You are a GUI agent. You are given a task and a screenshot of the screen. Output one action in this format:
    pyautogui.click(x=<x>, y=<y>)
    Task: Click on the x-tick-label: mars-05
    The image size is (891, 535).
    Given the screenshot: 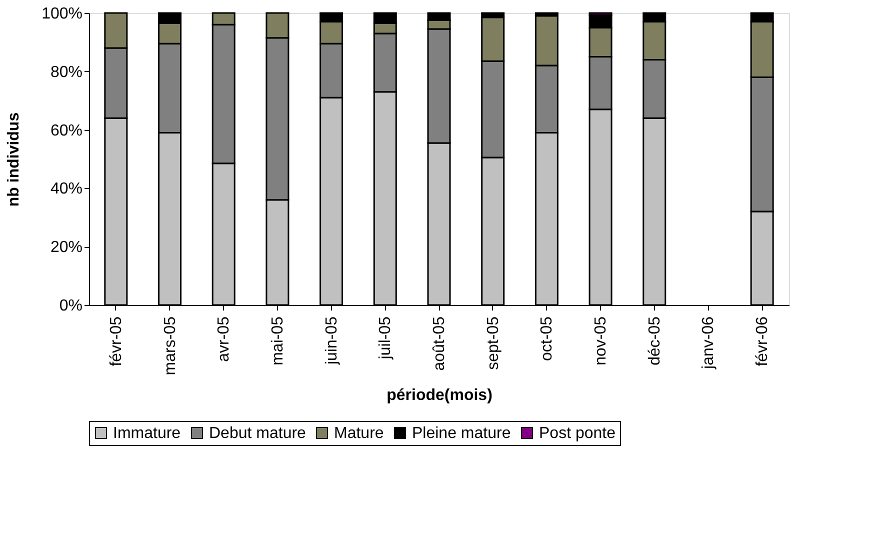 What is the action you would take?
    pyautogui.click(x=170, y=346)
    